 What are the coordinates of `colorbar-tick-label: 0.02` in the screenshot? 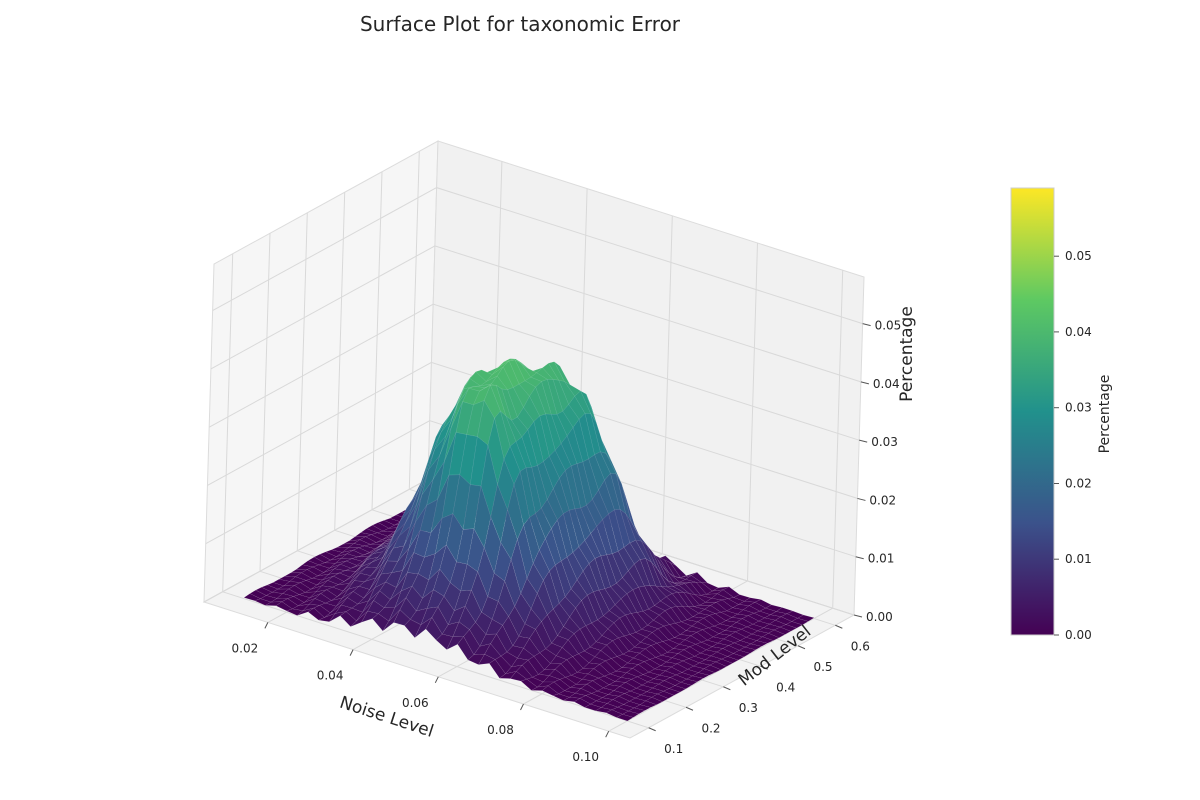 It's located at (1078, 484).